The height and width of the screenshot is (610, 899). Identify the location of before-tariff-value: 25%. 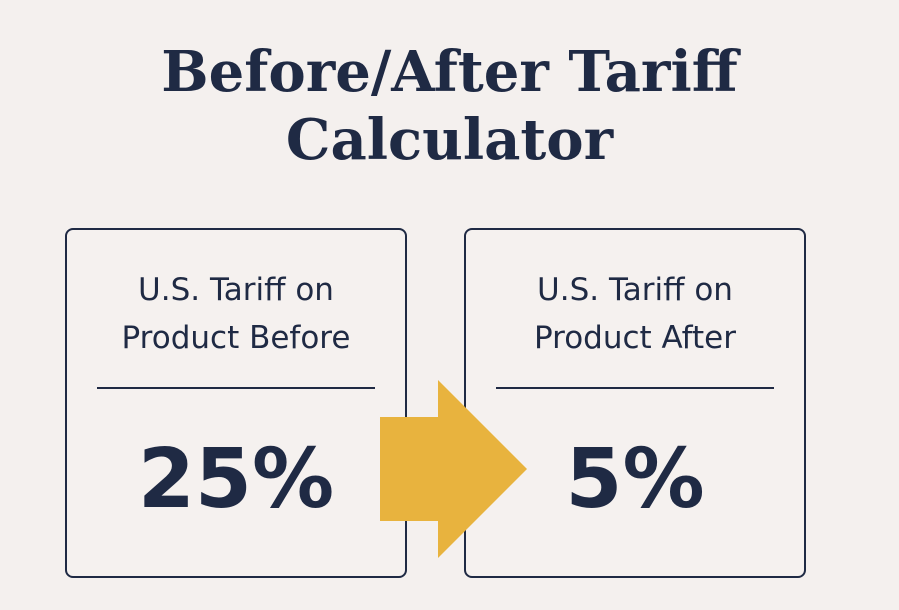
(236, 479).